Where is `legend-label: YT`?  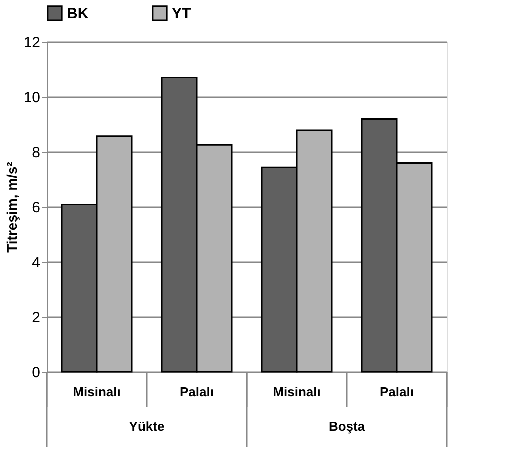 legend-label: YT is located at coordinates (182, 13).